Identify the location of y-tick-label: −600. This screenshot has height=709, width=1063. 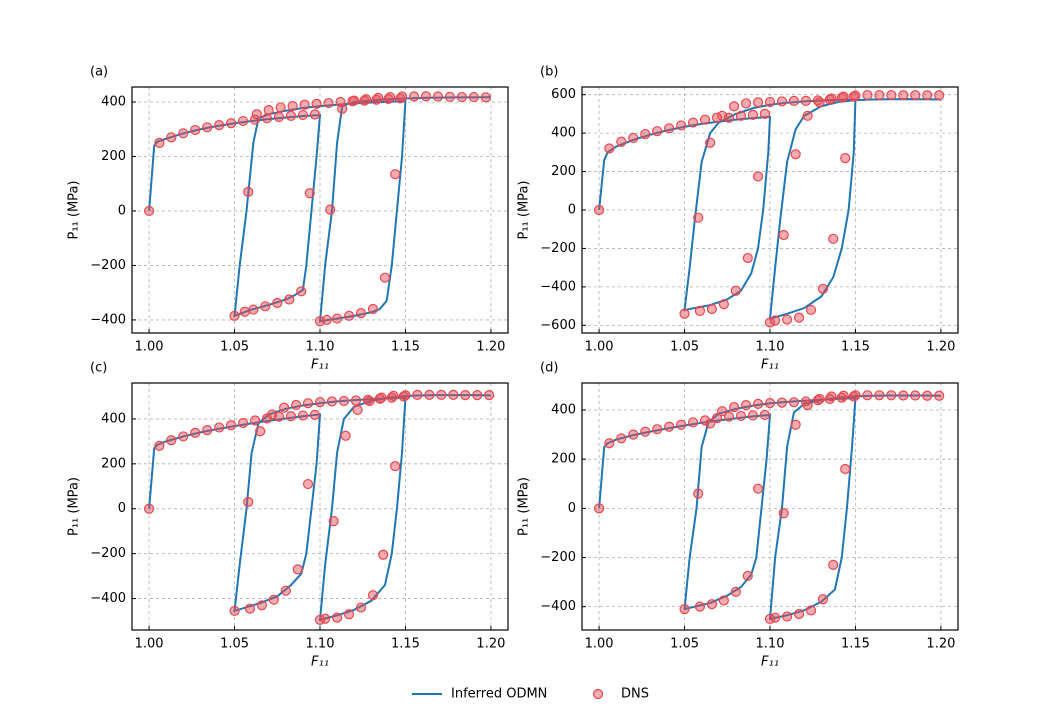
(558, 325).